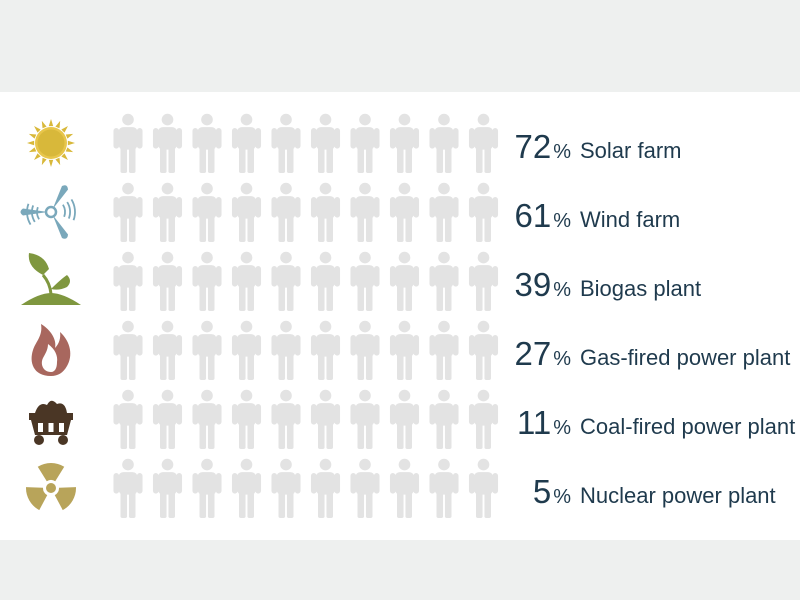 This screenshot has height=600, width=800. What do you see at coordinates (51, 143) in the screenshot?
I see `sun-icon` at bounding box center [51, 143].